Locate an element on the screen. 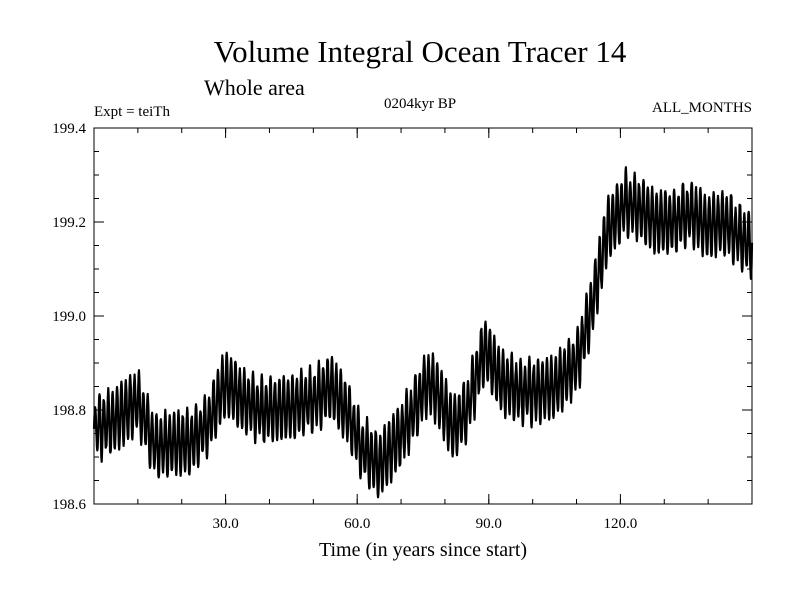 The width and height of the screenshot is (800, 600). x-tick-label: 60.0 is located at coordinates (357, 524).